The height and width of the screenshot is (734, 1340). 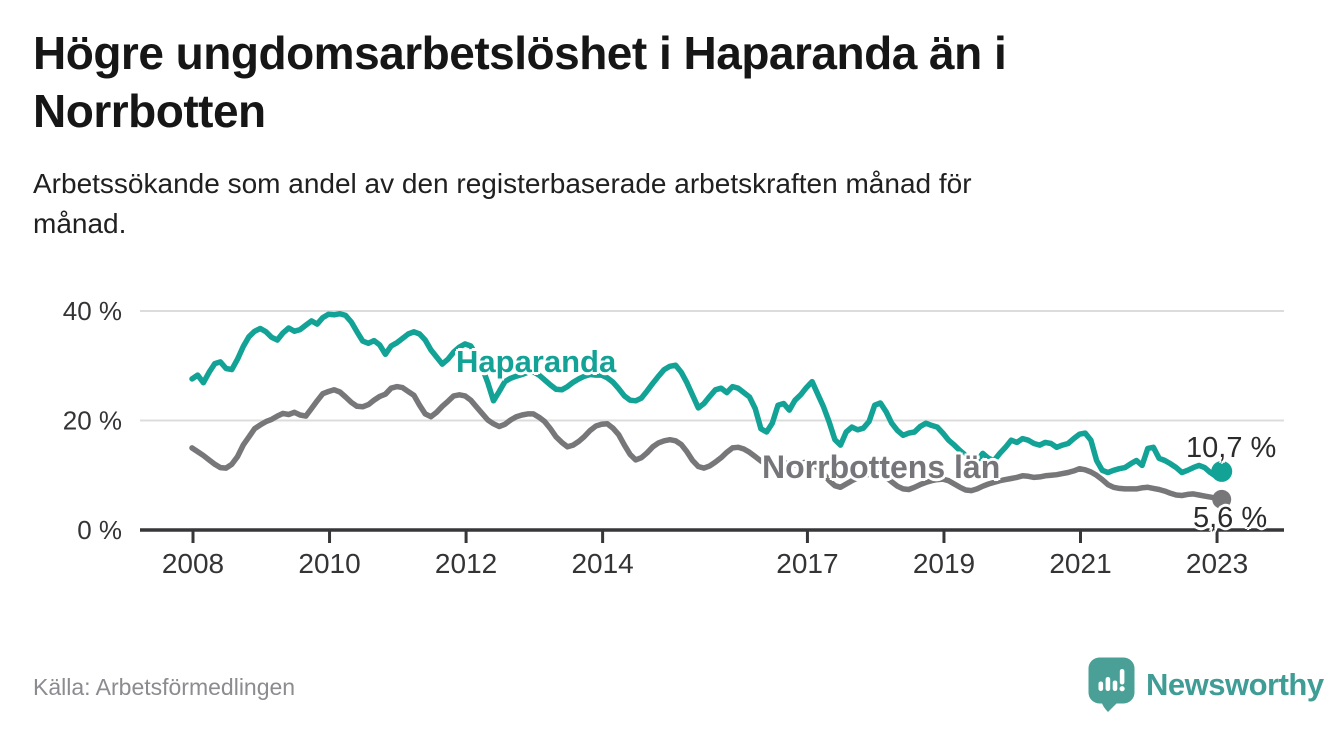 What do you see at coordinates (80, 223) in the screenshot?
I see `subtitle-line-2: månad.` at bounding box center [80, 223].